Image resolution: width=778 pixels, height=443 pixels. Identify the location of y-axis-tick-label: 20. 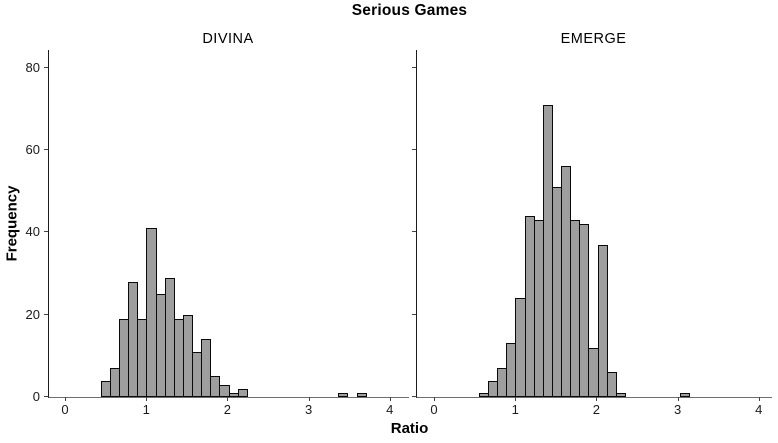
(32, 314).